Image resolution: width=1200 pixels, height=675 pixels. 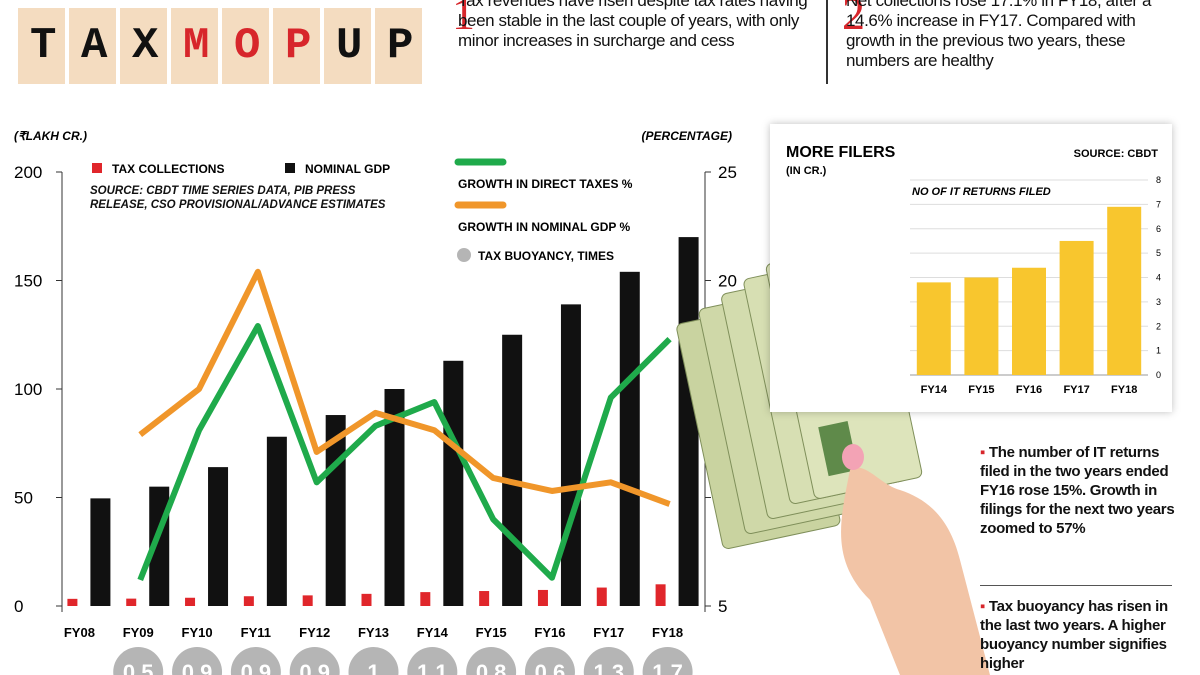 What do you see at coordinates (545, 184) in the screenshot?
I see `legend-label: GROWTH IN DIRECT TAXES %` at bounding box center [545, 184].